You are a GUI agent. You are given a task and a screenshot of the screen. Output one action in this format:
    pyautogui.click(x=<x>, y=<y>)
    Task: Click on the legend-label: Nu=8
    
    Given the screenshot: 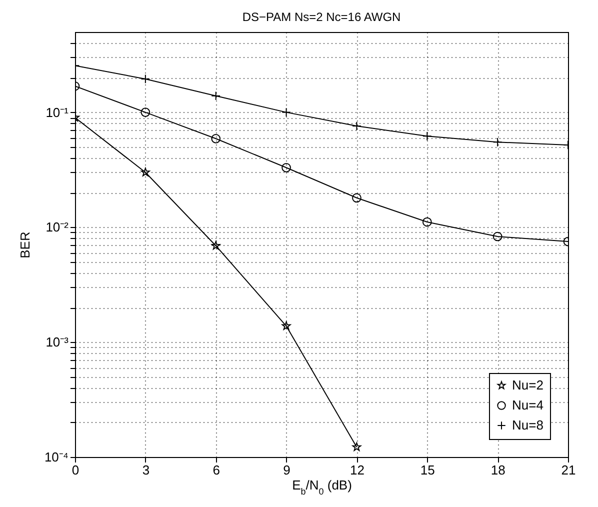 What is the action you would take?
    pyautogui.click(x=528, y=425)
    